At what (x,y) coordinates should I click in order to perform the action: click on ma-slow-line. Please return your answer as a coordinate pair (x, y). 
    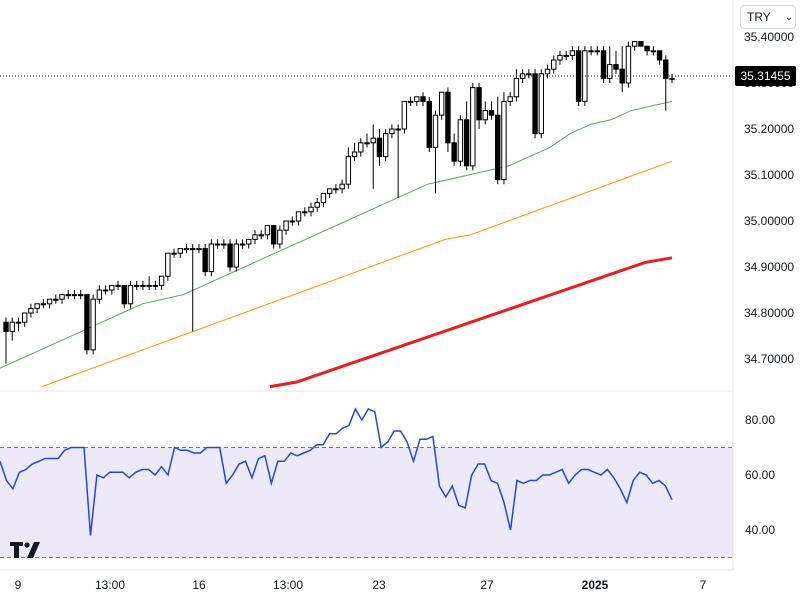
    Looking at the image, I should click on (471, 322).